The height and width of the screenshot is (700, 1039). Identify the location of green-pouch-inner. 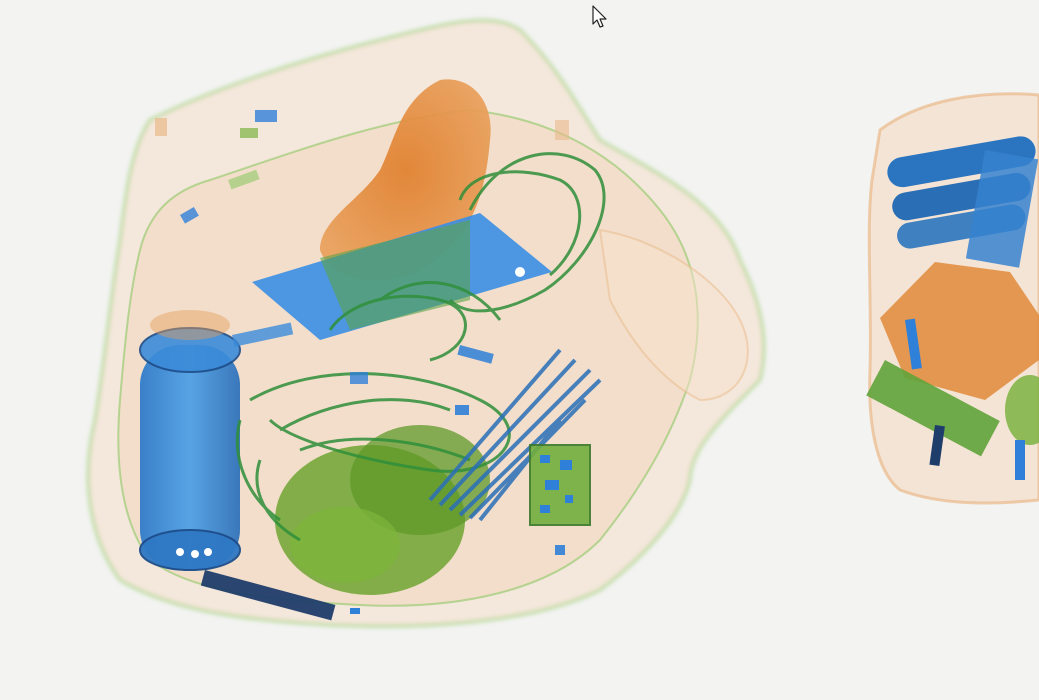
(345, 545).